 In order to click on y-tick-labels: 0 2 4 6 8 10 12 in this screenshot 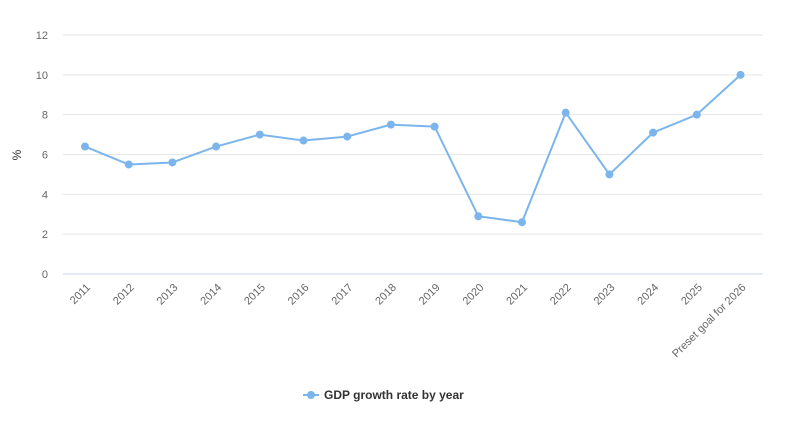, I will do `click(42, 155)`.